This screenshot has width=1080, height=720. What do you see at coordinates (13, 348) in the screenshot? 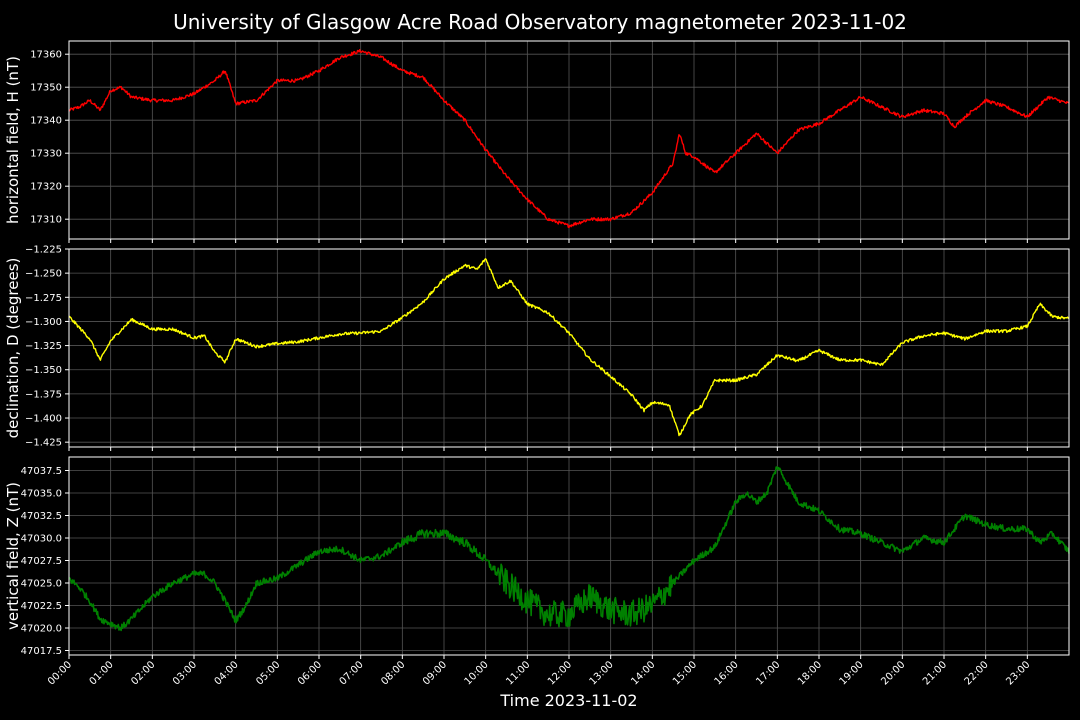
I see `y-axis-label: declination, D (degrees)` at bounding box center [13, 348].